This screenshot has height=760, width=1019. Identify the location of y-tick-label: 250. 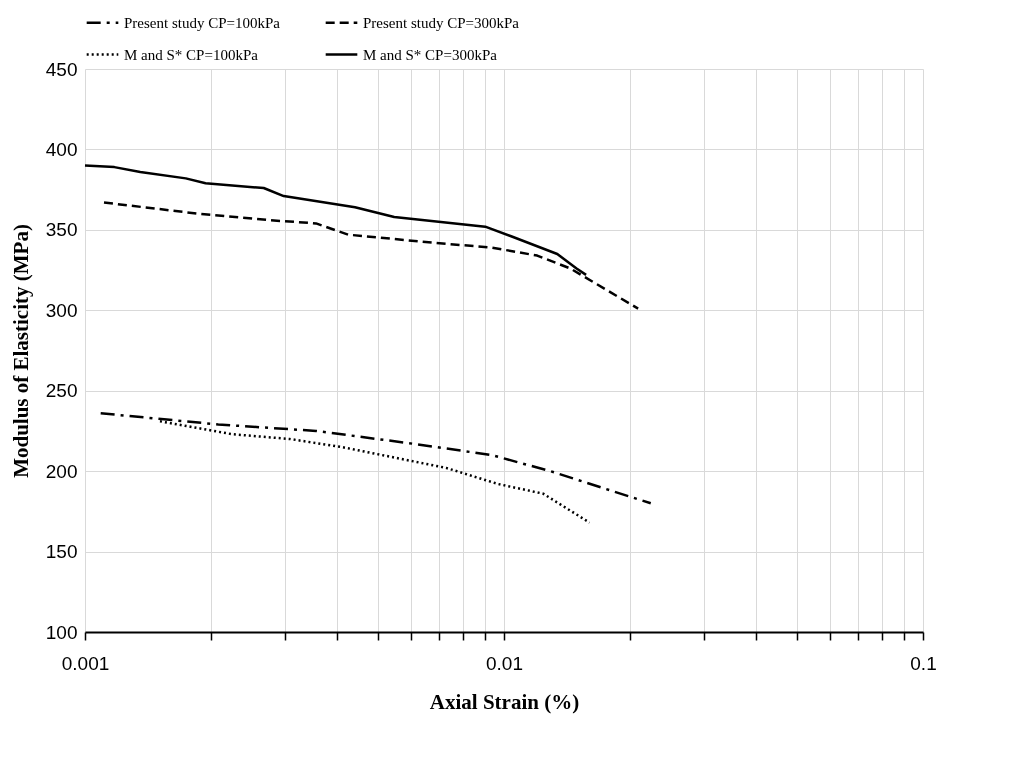
(61, 391).